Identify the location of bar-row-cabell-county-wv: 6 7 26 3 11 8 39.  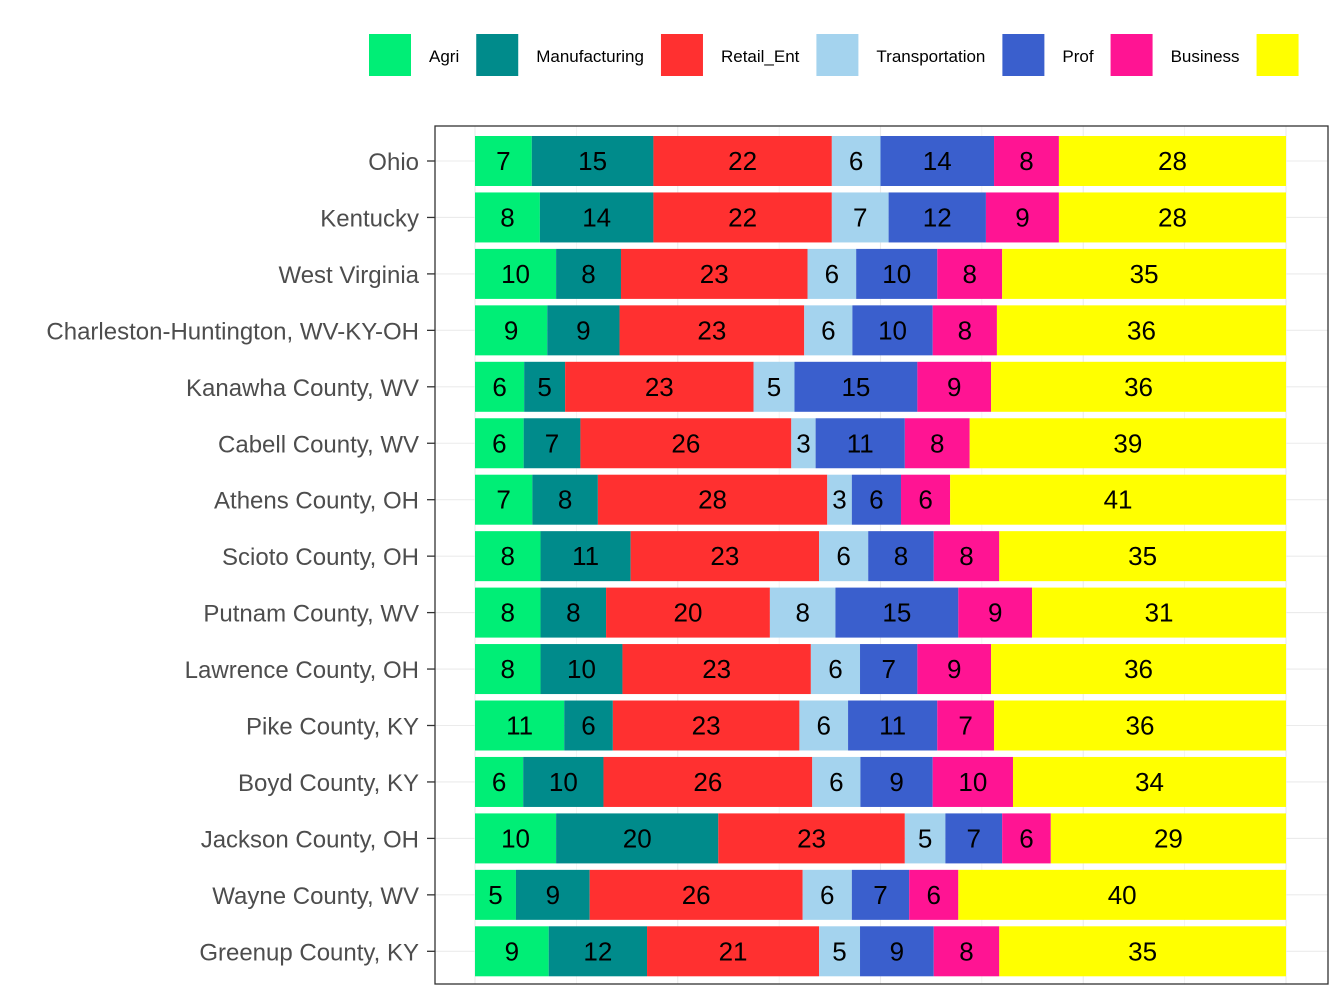
(880, 443).